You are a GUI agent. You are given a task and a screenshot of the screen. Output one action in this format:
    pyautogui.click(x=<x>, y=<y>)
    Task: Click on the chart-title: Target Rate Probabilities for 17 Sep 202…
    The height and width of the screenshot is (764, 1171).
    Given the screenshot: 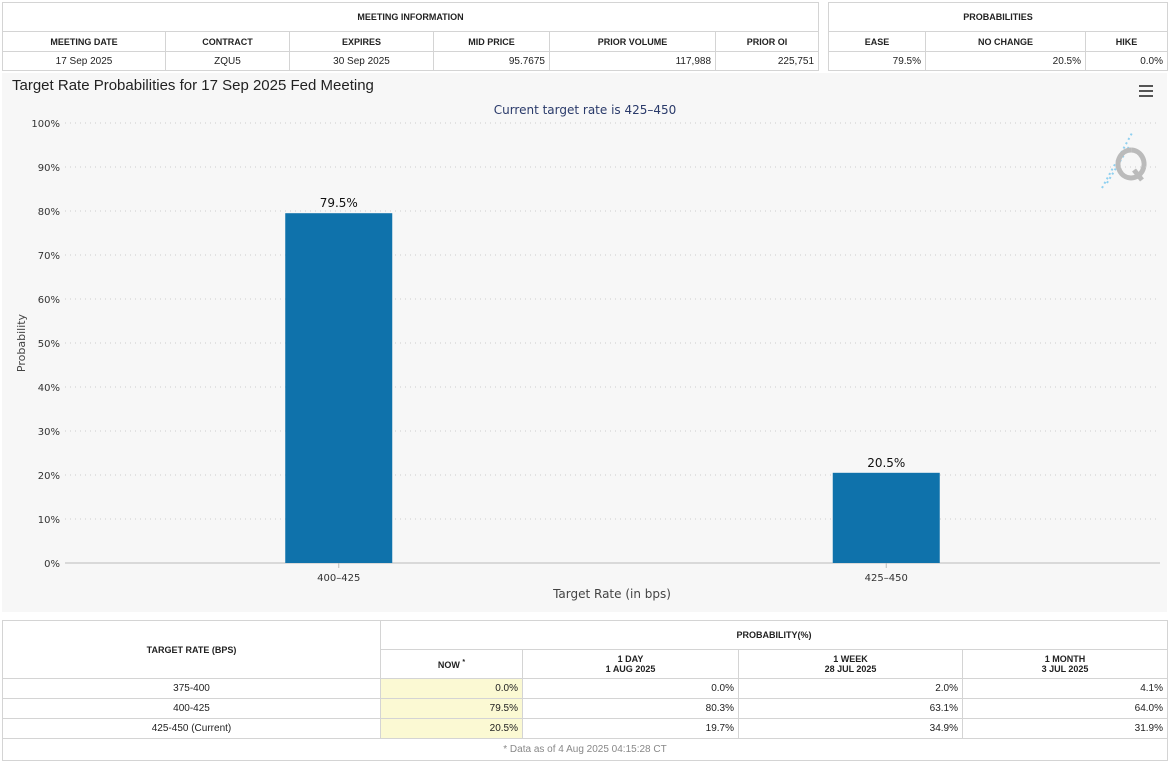 What is the action you would take?
    pyautogui.click(x=193, y=85)
    